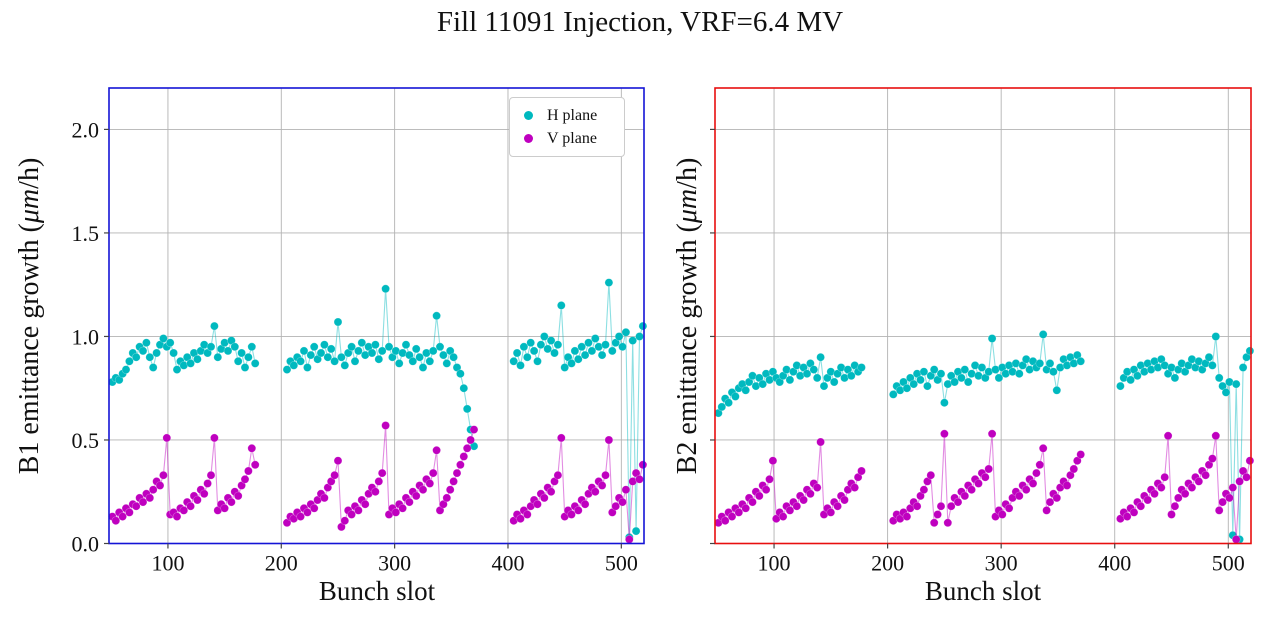 This screenshot has height=640, width=1280. What do you see at coordinates (984, 486) in the screenshot?
I see `b2-v-lines` at bounding box center [984, 486].